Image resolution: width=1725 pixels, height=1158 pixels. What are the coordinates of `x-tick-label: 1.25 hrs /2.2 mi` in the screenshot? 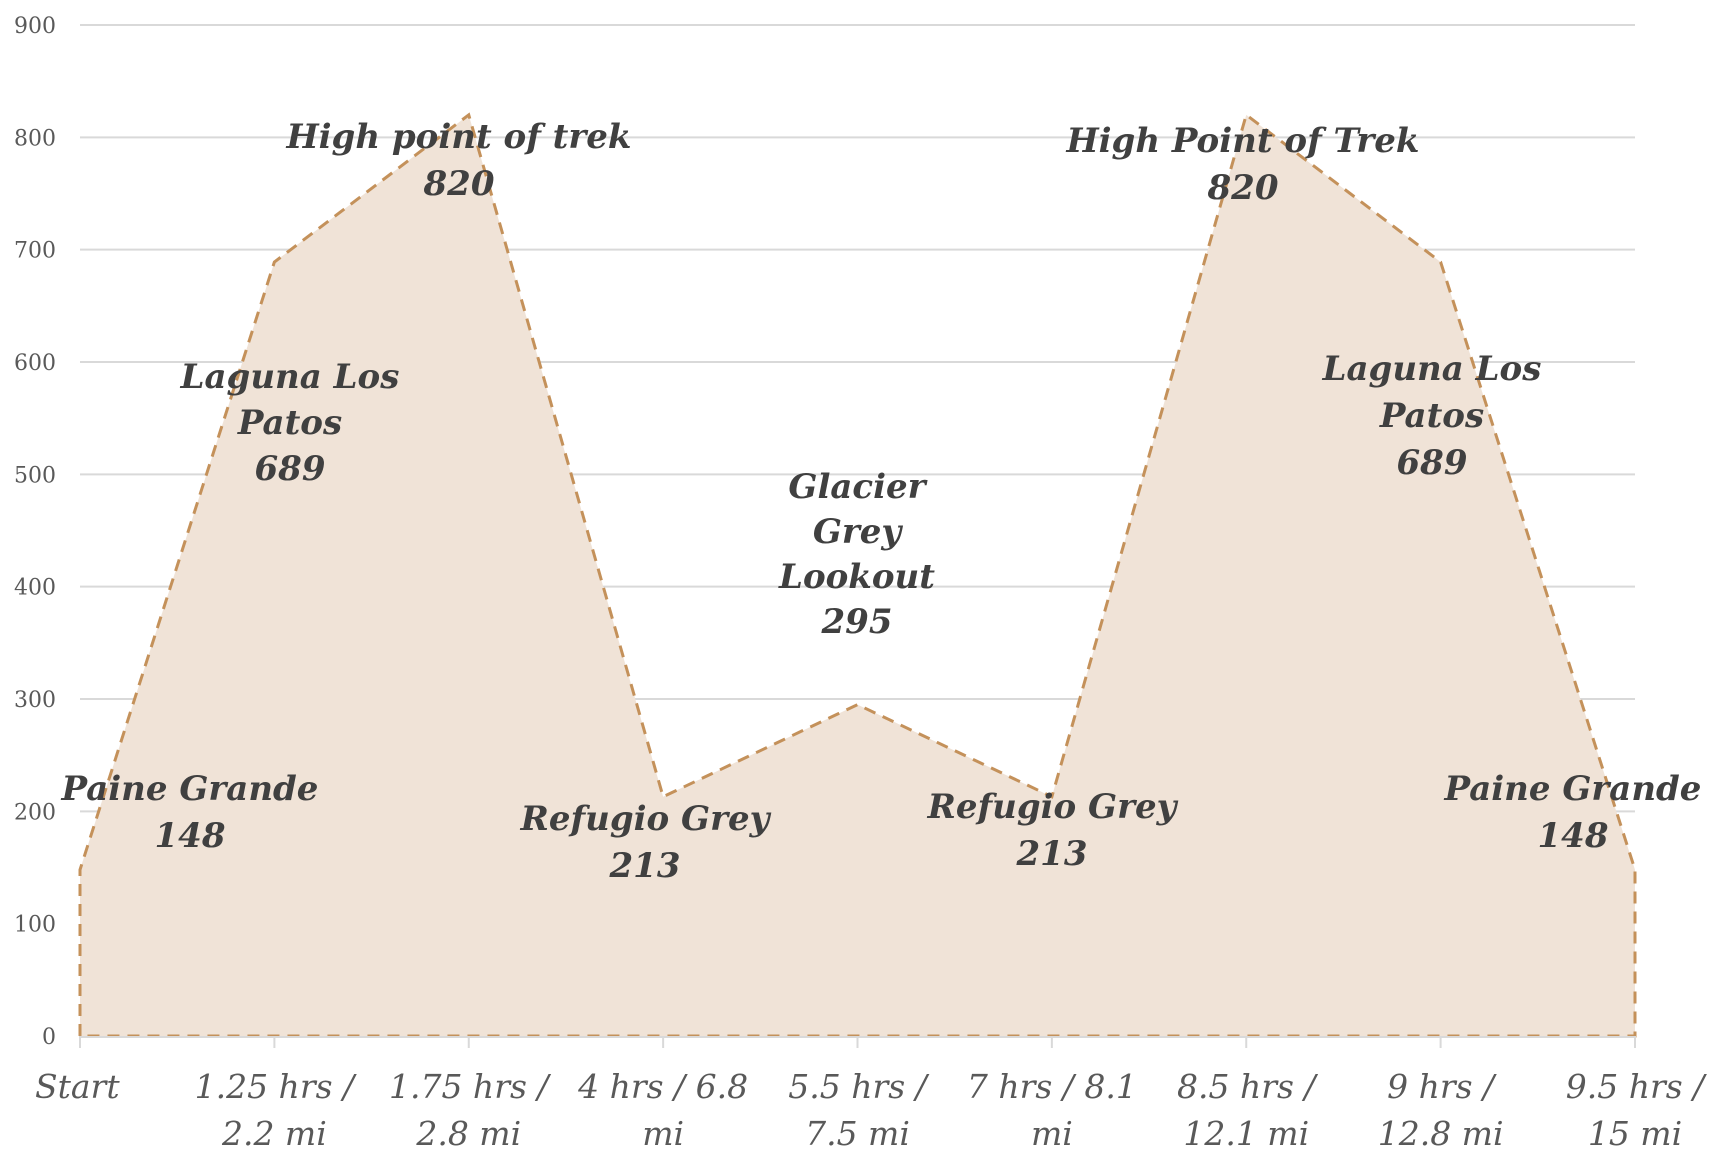 It's located at (276, 1110).